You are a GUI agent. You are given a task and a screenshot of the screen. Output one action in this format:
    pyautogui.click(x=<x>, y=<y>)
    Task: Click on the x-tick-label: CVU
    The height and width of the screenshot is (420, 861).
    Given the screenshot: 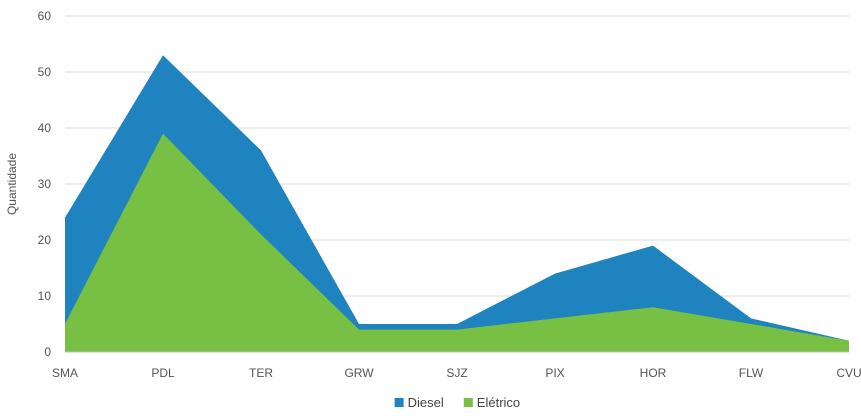 What is the action you would take?
    pyautogui.click(x=848, y=373)
    